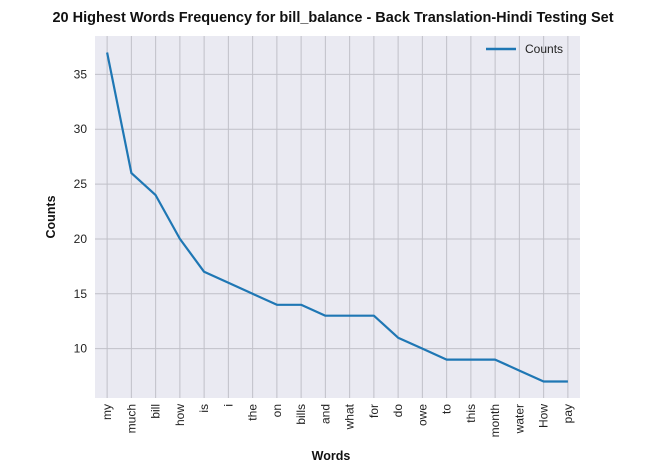 The width and height of the screenshot is (665, 473). I want to click on x-tick-label: is, so click(204, 408).